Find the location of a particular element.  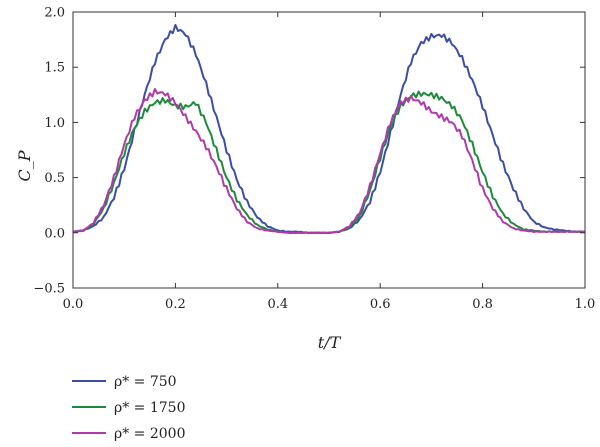

x-tick-label: 0.4 is located at coordinates (277, 304).